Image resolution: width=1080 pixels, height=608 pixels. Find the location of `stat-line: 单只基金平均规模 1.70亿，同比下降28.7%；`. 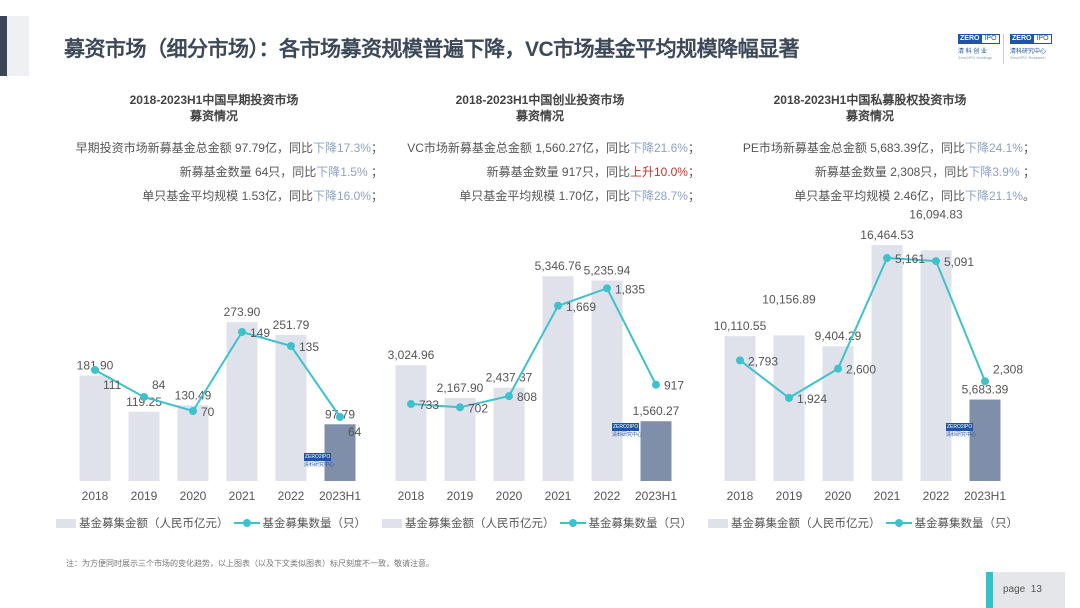

stat-line: 单只基金平均规模 1.70亿，同比下降28.7%； is located at coordinates (579, 196).